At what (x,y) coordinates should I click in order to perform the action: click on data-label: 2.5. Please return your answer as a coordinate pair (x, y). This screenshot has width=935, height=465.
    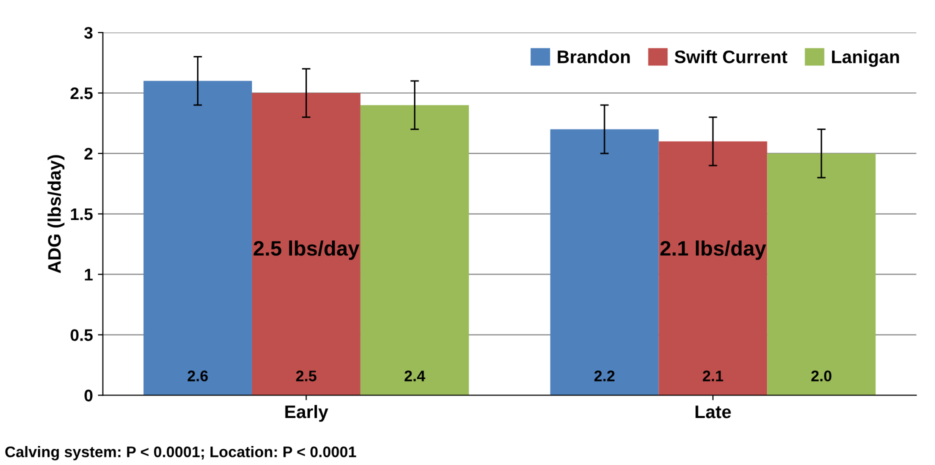
    Looking at the image, I should click on (306, 376).